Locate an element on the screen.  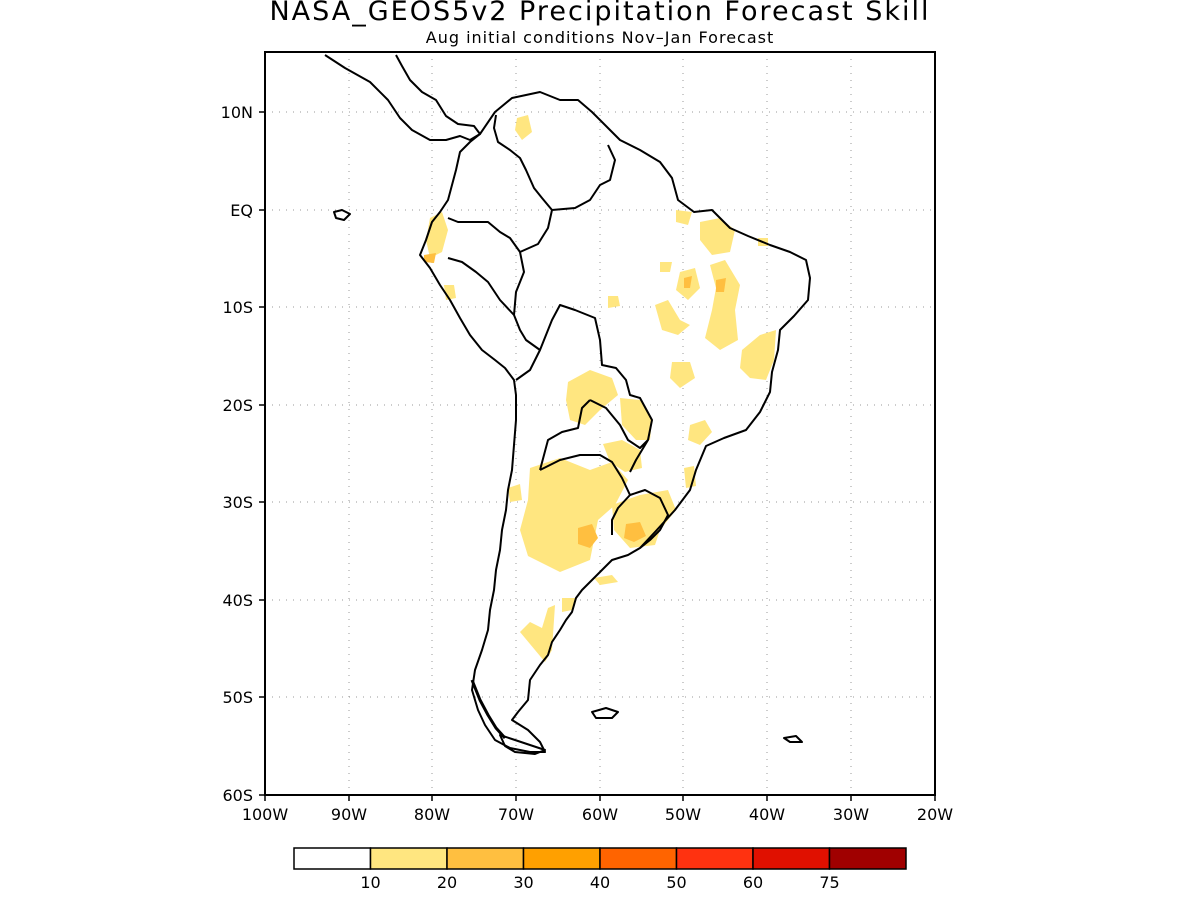
lon-label: 60W is located at coordinates (600, 814).